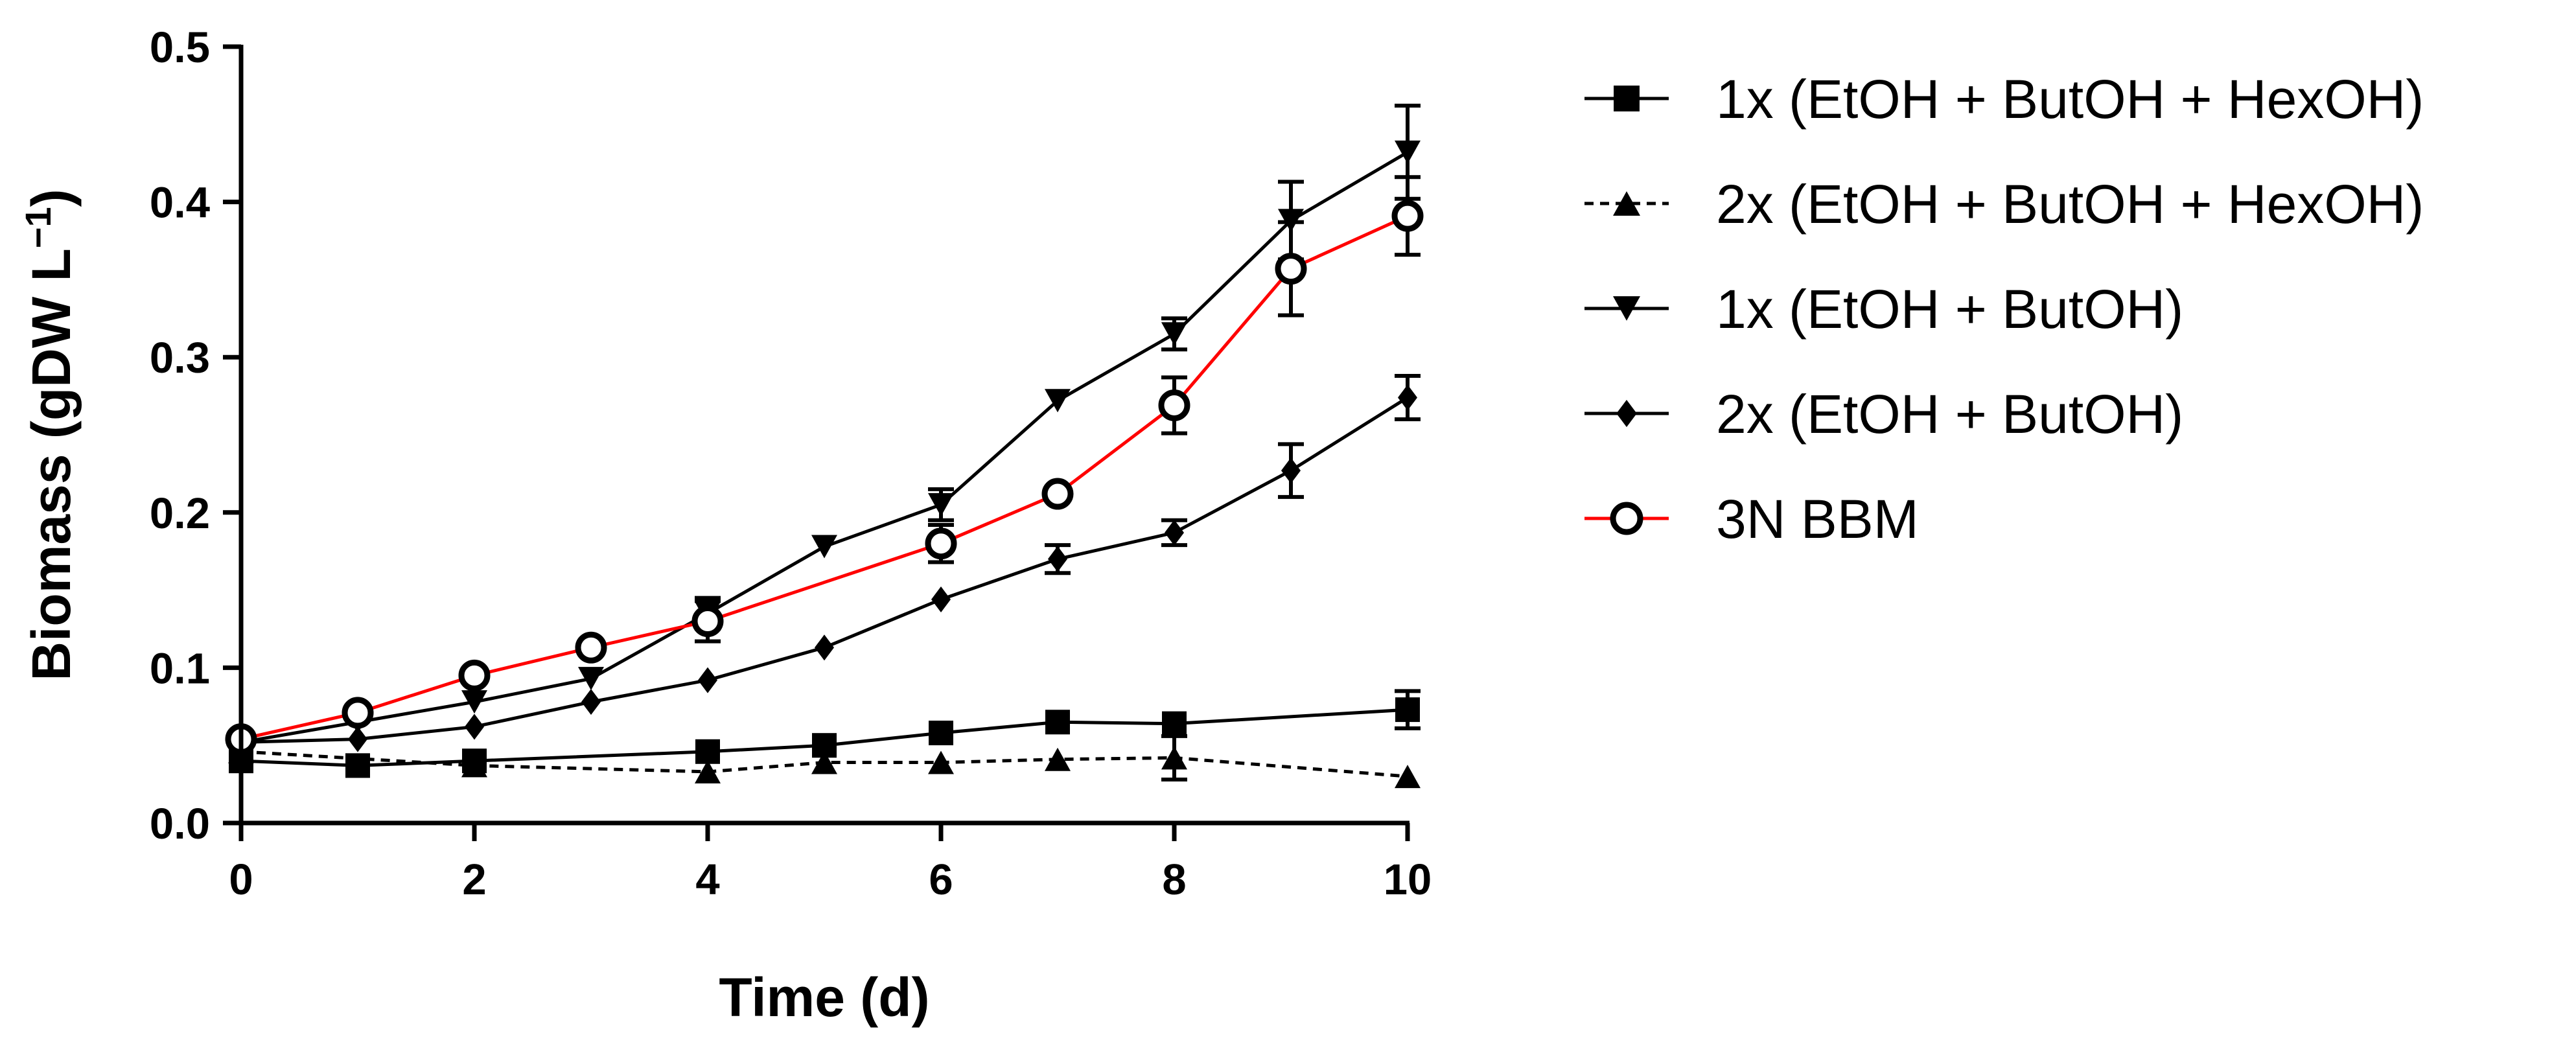  What do you see at coordinates (1949, 414) in the screenshot?
I see `legend-label: 2x (EtOH + ButOH)` at bounding box center [1949, 414].